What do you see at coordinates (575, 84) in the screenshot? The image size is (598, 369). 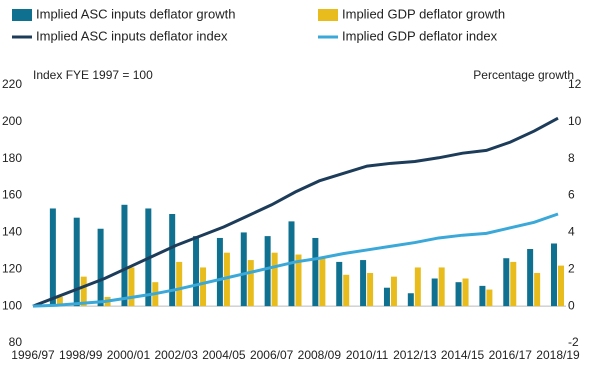 I see `y2-tick-label: 12` at bounding box center [575, 84].